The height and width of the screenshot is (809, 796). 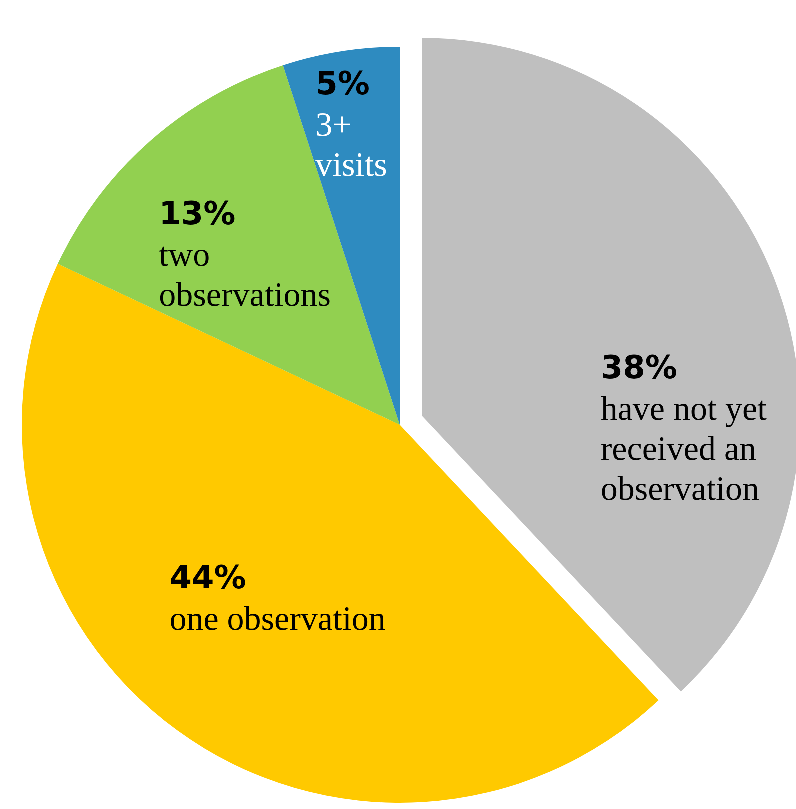 I want to click on slice-label: have not yet received an observation, so click(x=684, y=449).